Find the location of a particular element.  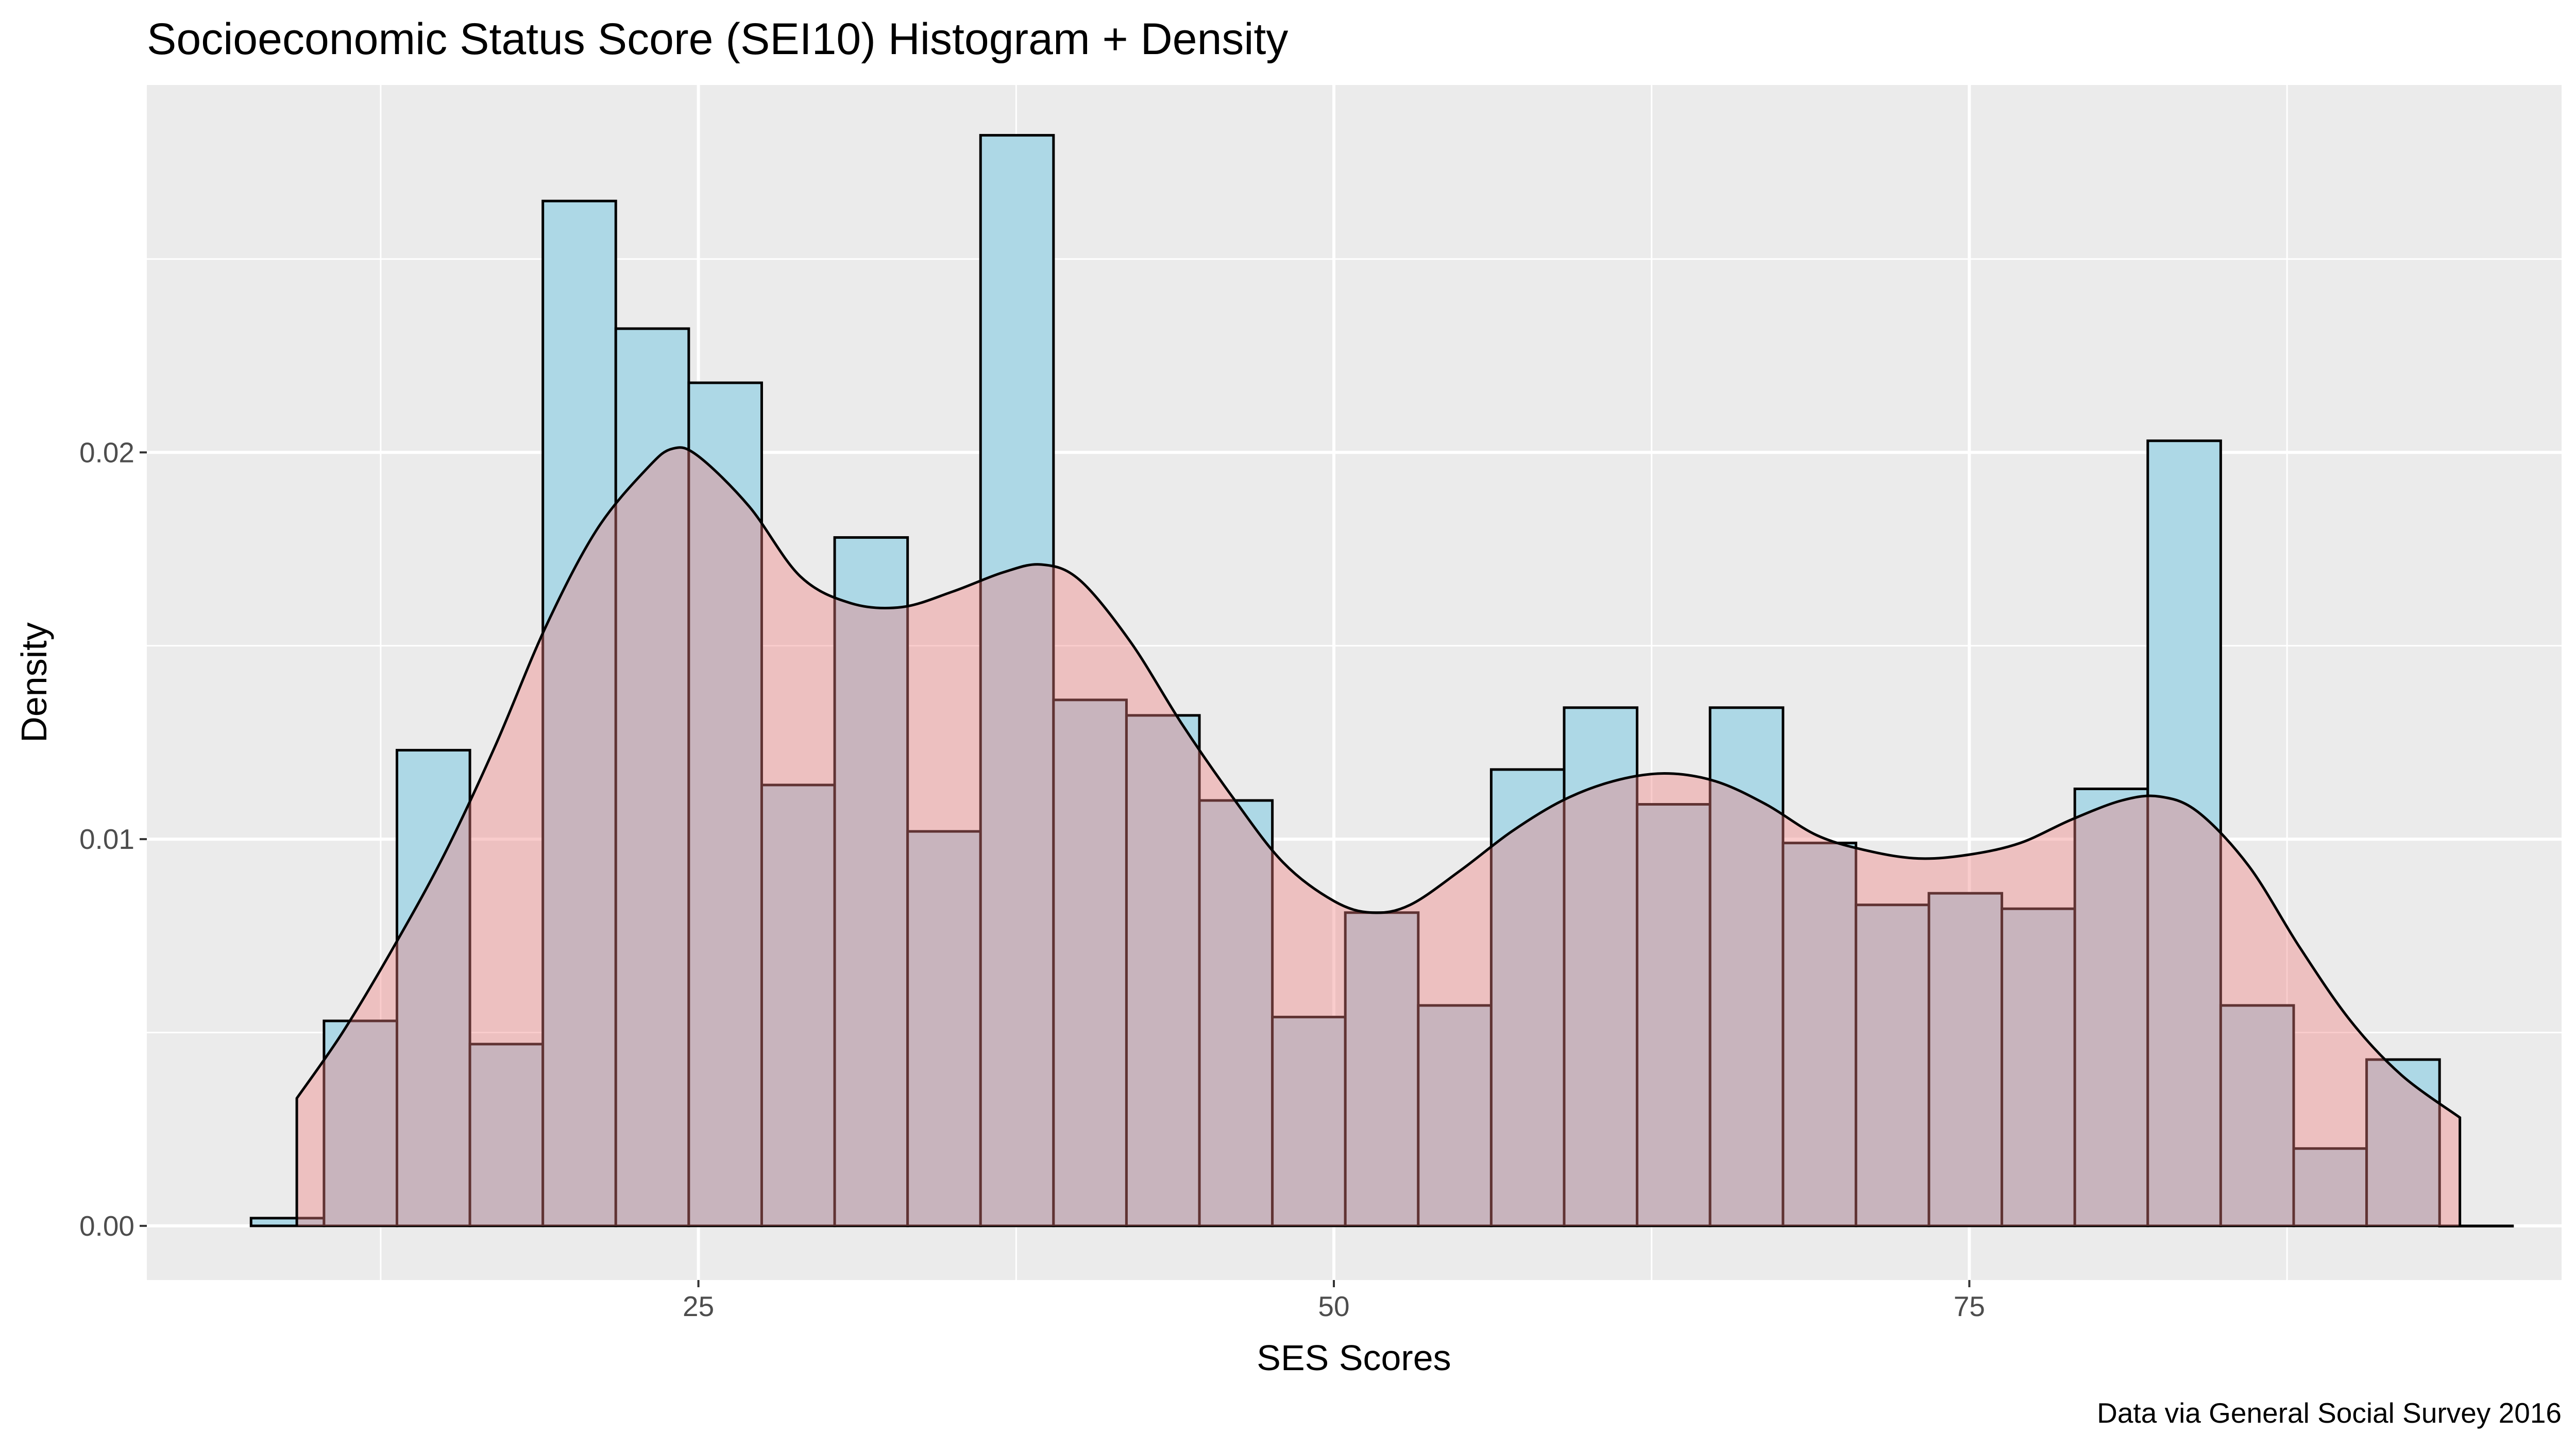

y-axis-title: Density is located at coordinates (34, 682).